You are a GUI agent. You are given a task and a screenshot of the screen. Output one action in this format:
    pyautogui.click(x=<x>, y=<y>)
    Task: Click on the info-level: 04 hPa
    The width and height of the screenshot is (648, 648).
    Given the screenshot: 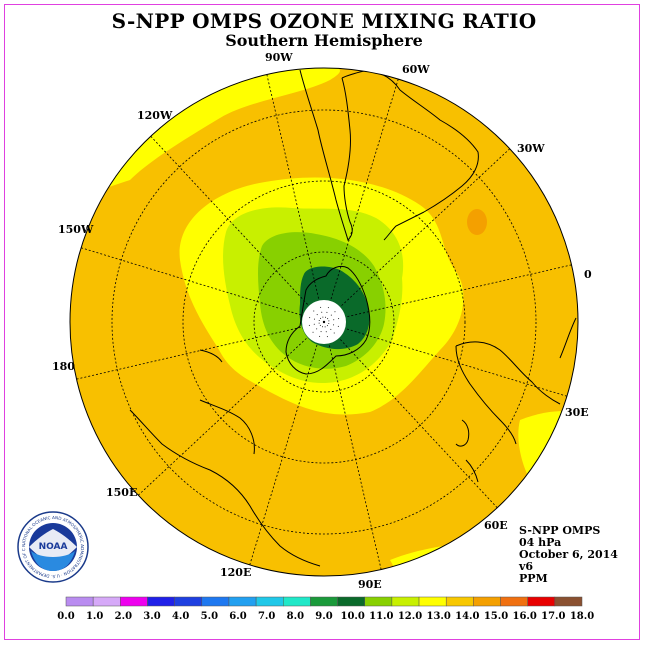 What is the action you would take?
    pyautogui.click(x=540, y=542)
    